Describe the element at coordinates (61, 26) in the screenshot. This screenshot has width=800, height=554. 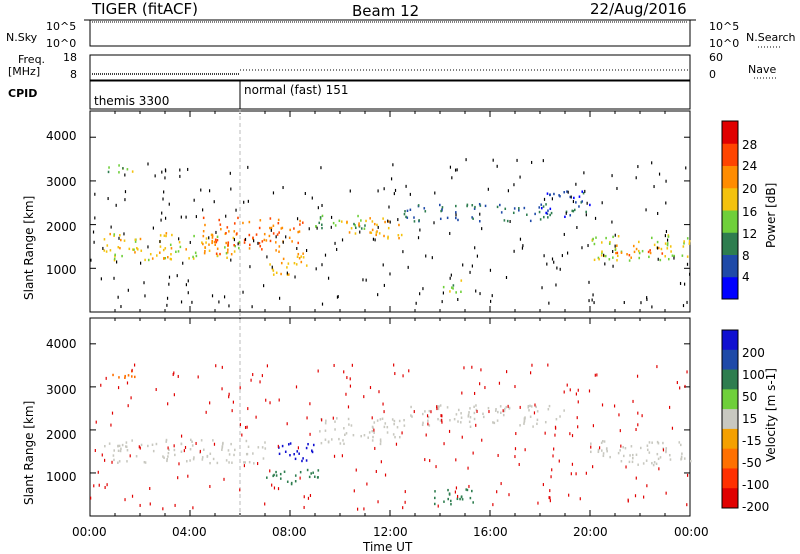
I see `nsky-tick-top: 10^5` at that location.